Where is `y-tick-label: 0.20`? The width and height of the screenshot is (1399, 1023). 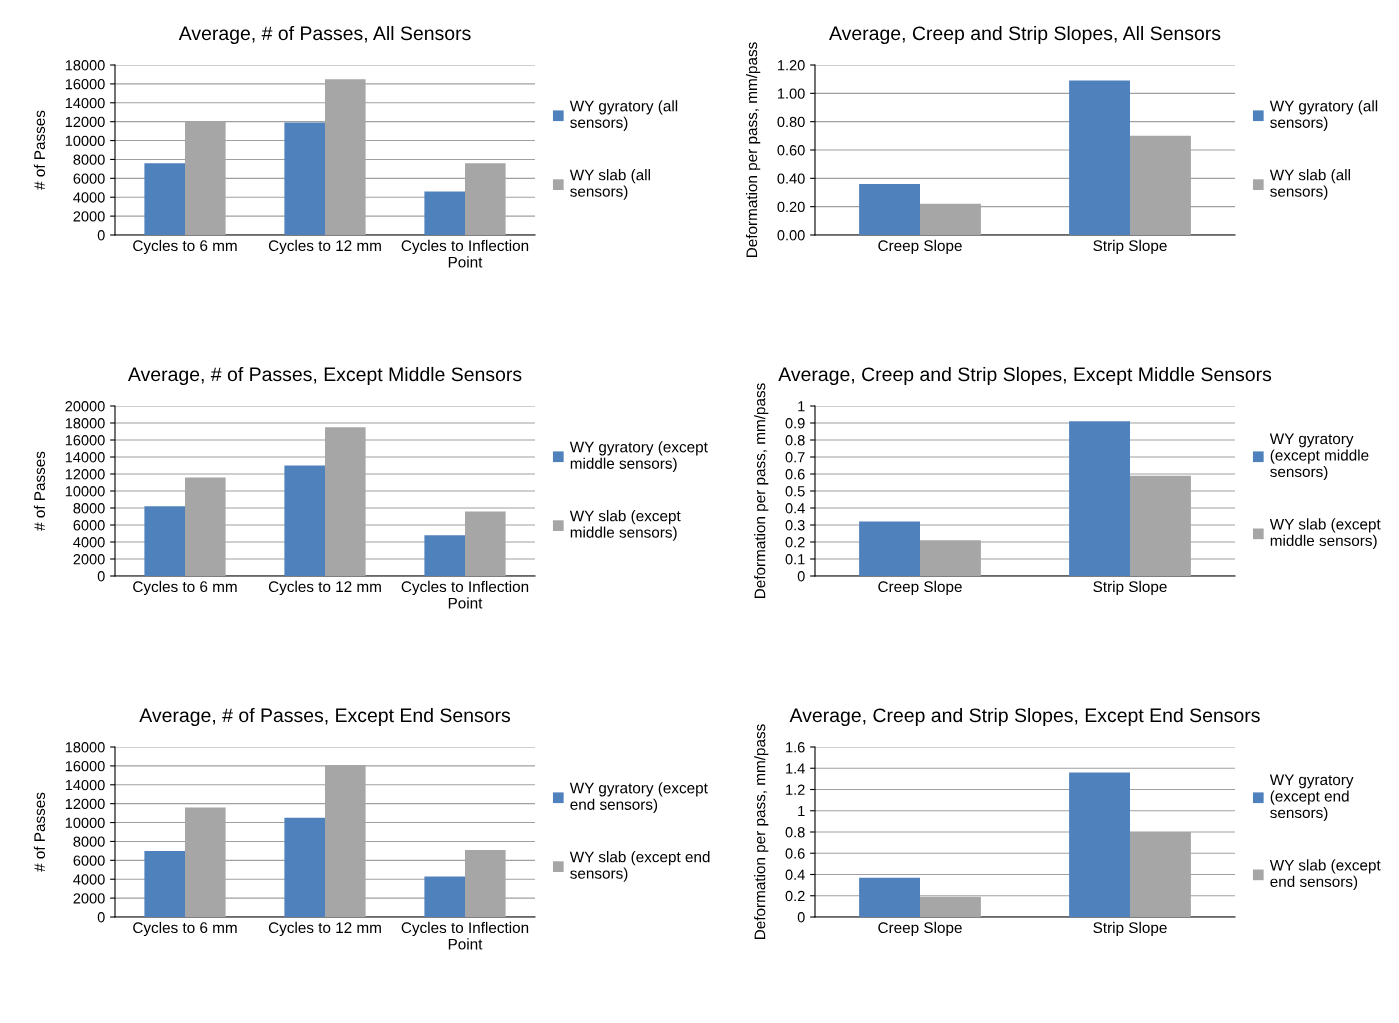
y-tick-label: 0.20 is located at coordinates (791, 207).